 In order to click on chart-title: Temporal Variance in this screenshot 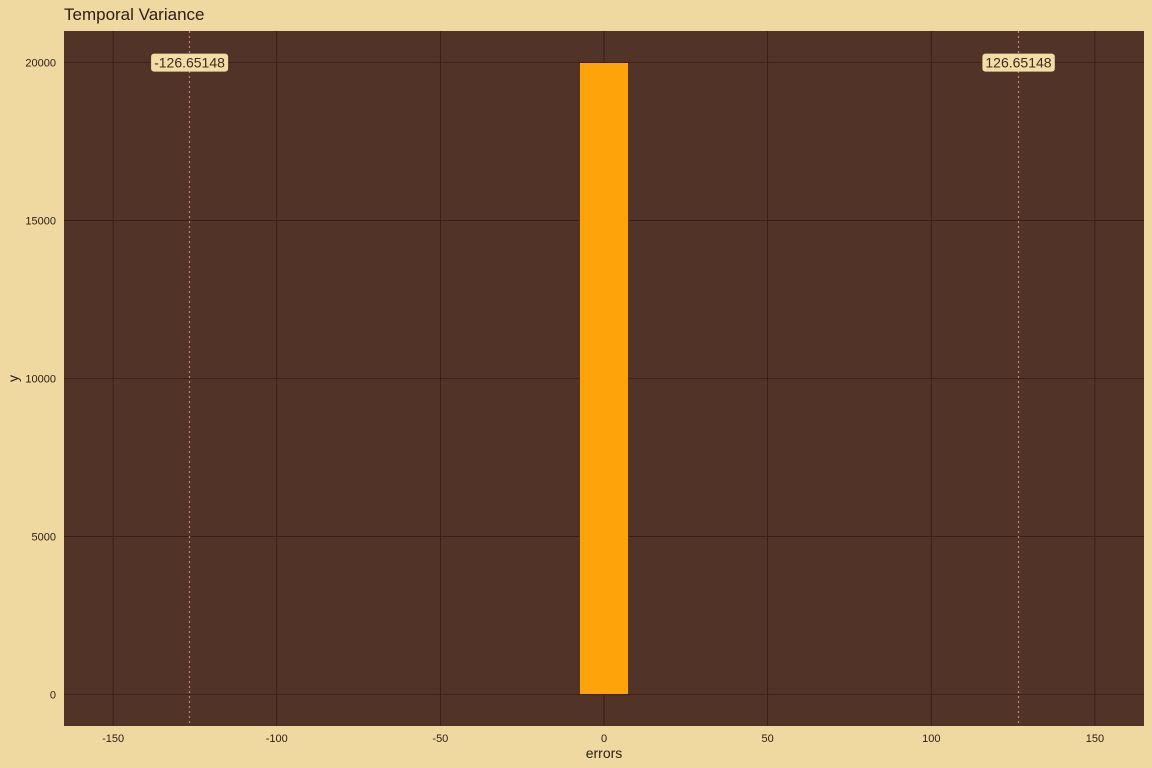, I will do `click(134, 14)`.